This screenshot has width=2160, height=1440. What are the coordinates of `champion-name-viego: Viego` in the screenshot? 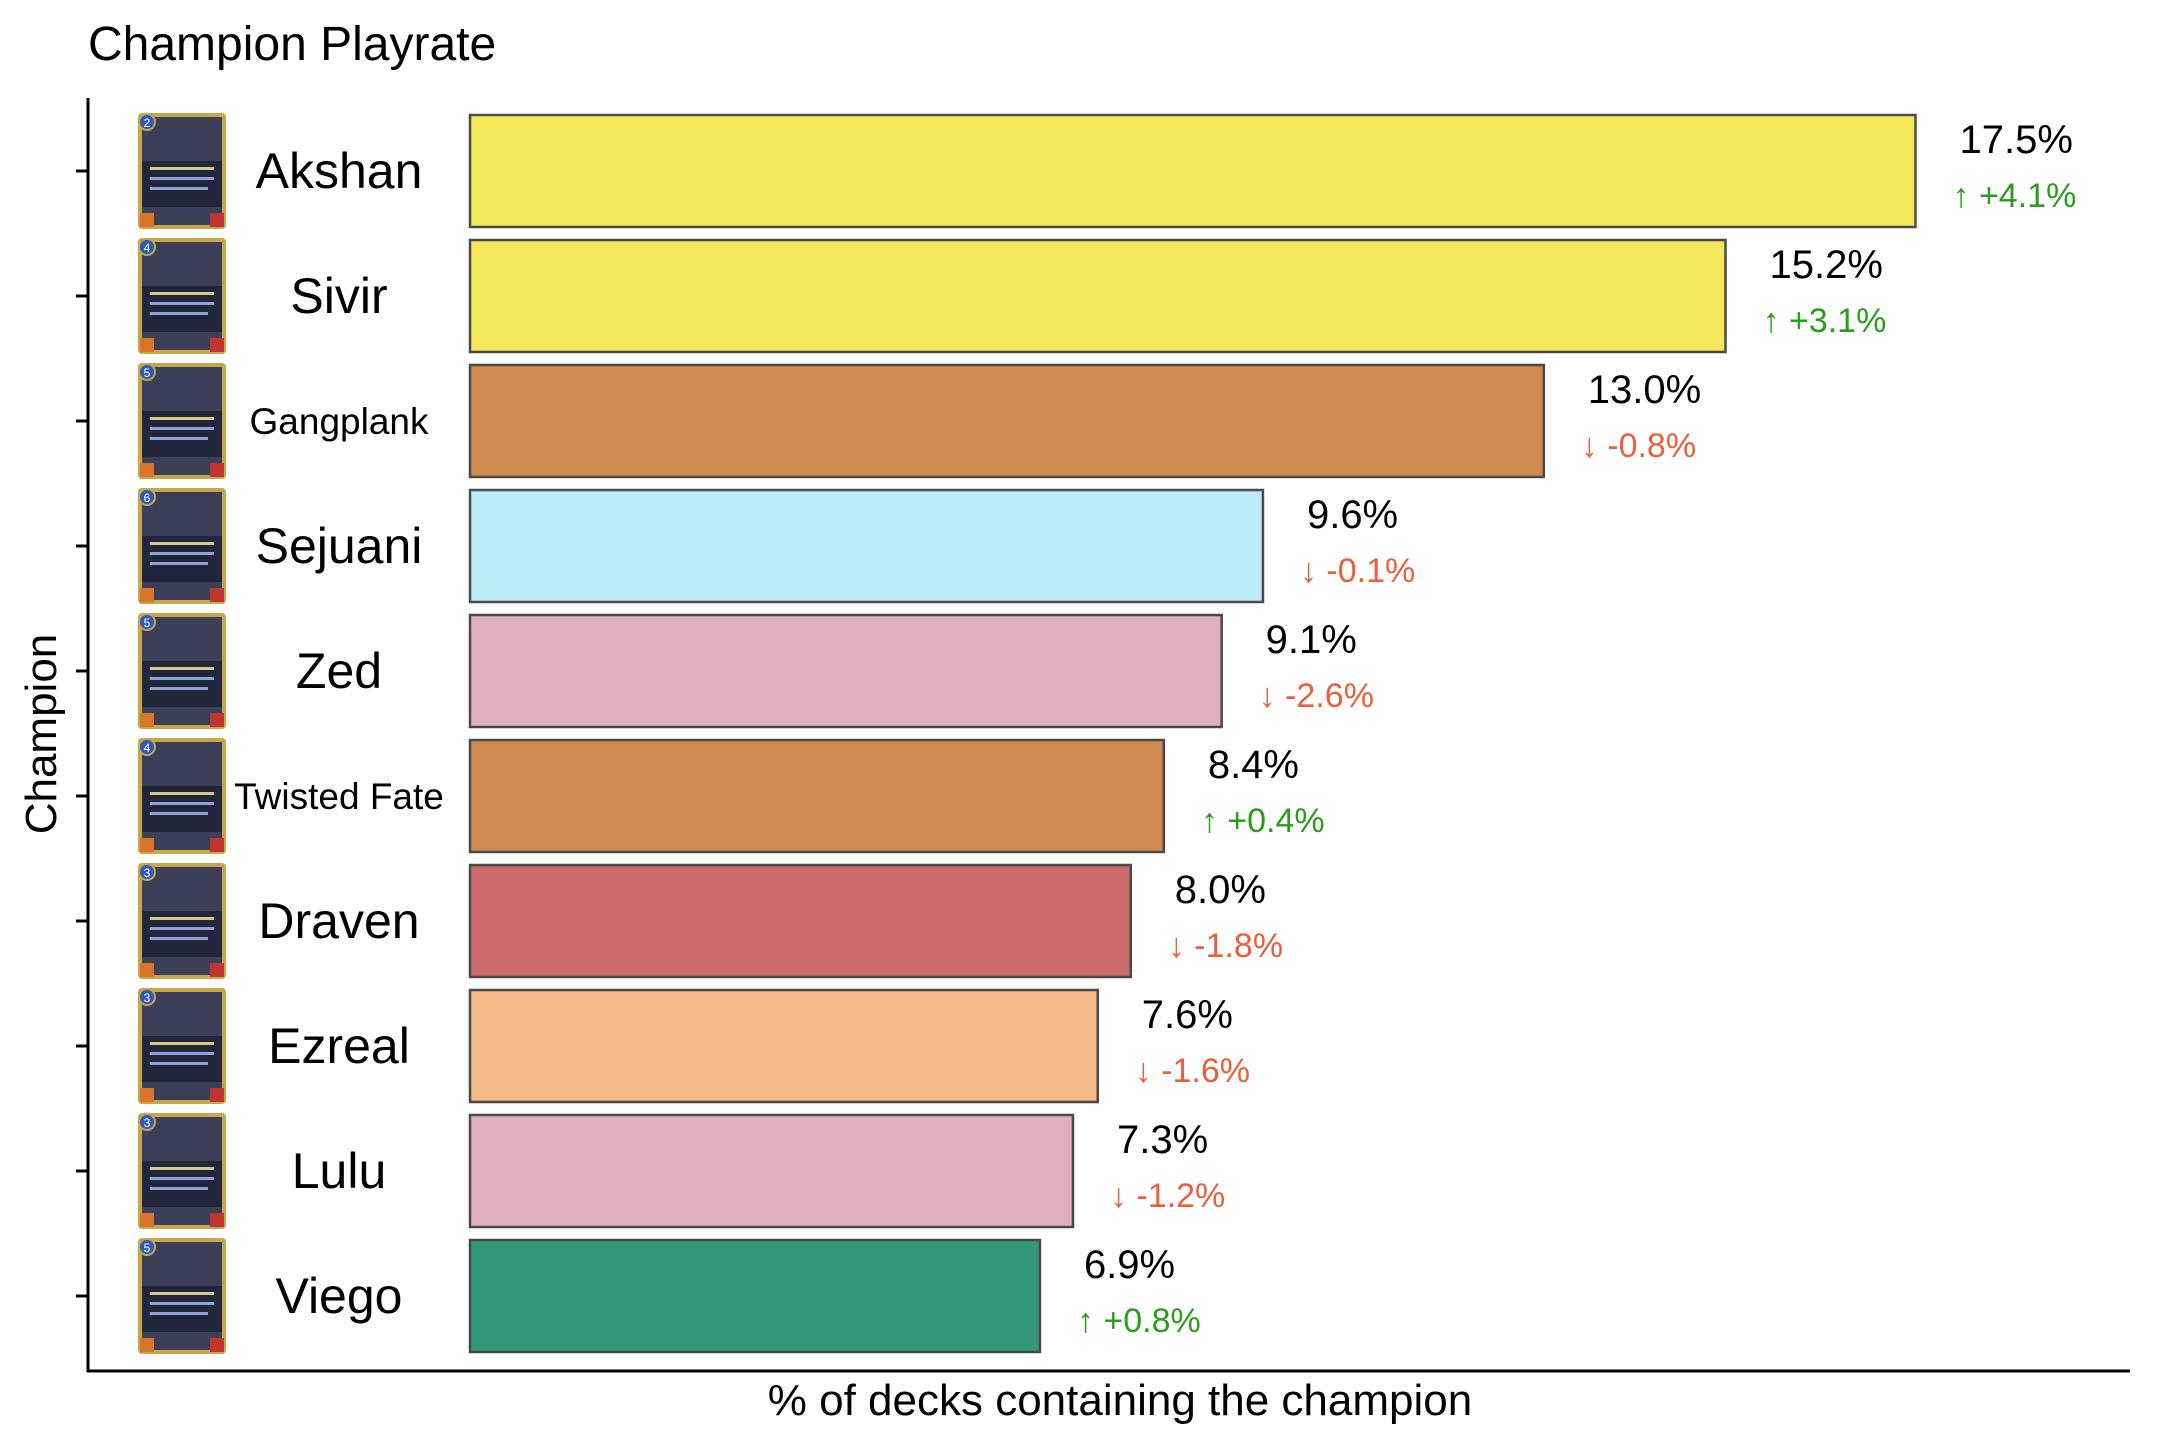 It's located at (339, 1296).